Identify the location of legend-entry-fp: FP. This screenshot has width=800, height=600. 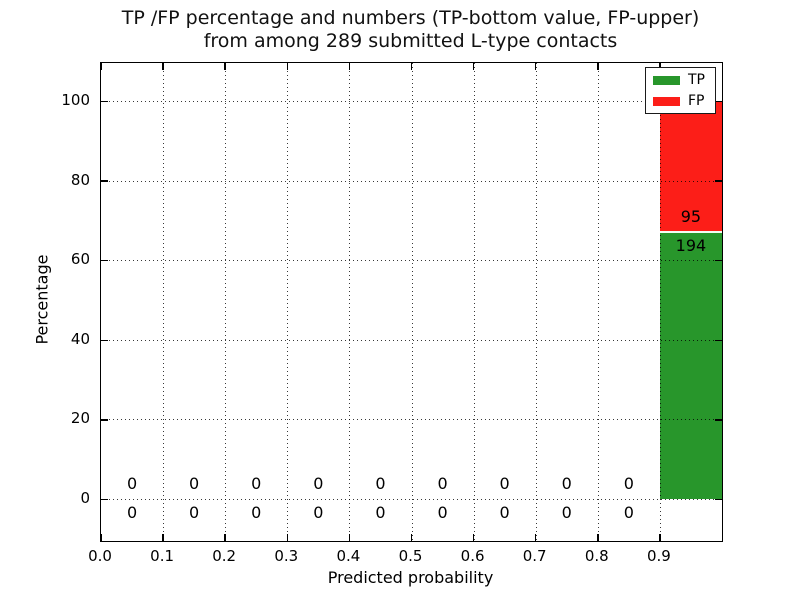
(681, 101).